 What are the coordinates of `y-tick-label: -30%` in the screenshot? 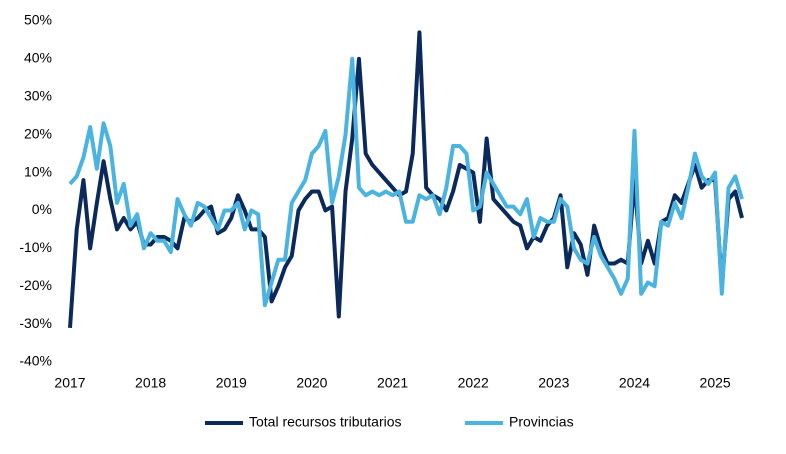 It's located at (35, 323).